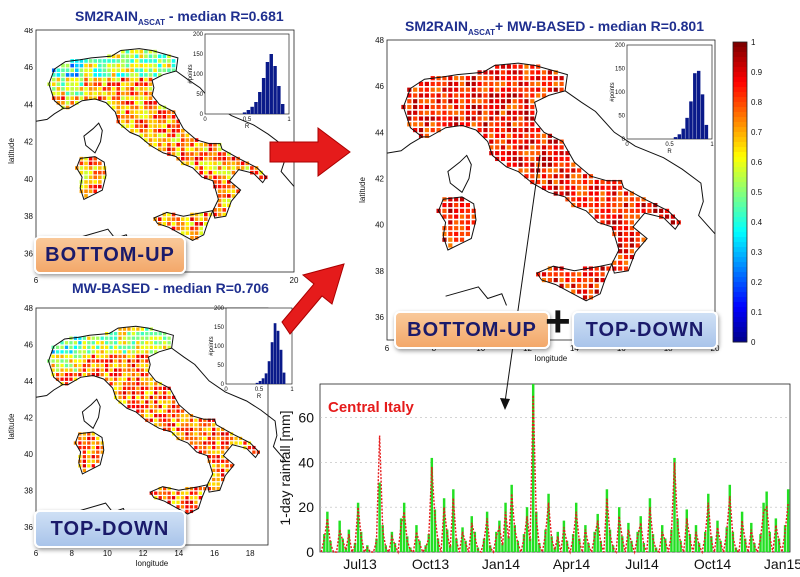 The width and height of the screenshot is (800, 577). Describe the element at coordinates (93, 138) in the screenshot. I see `coastline-corsica` at that location.